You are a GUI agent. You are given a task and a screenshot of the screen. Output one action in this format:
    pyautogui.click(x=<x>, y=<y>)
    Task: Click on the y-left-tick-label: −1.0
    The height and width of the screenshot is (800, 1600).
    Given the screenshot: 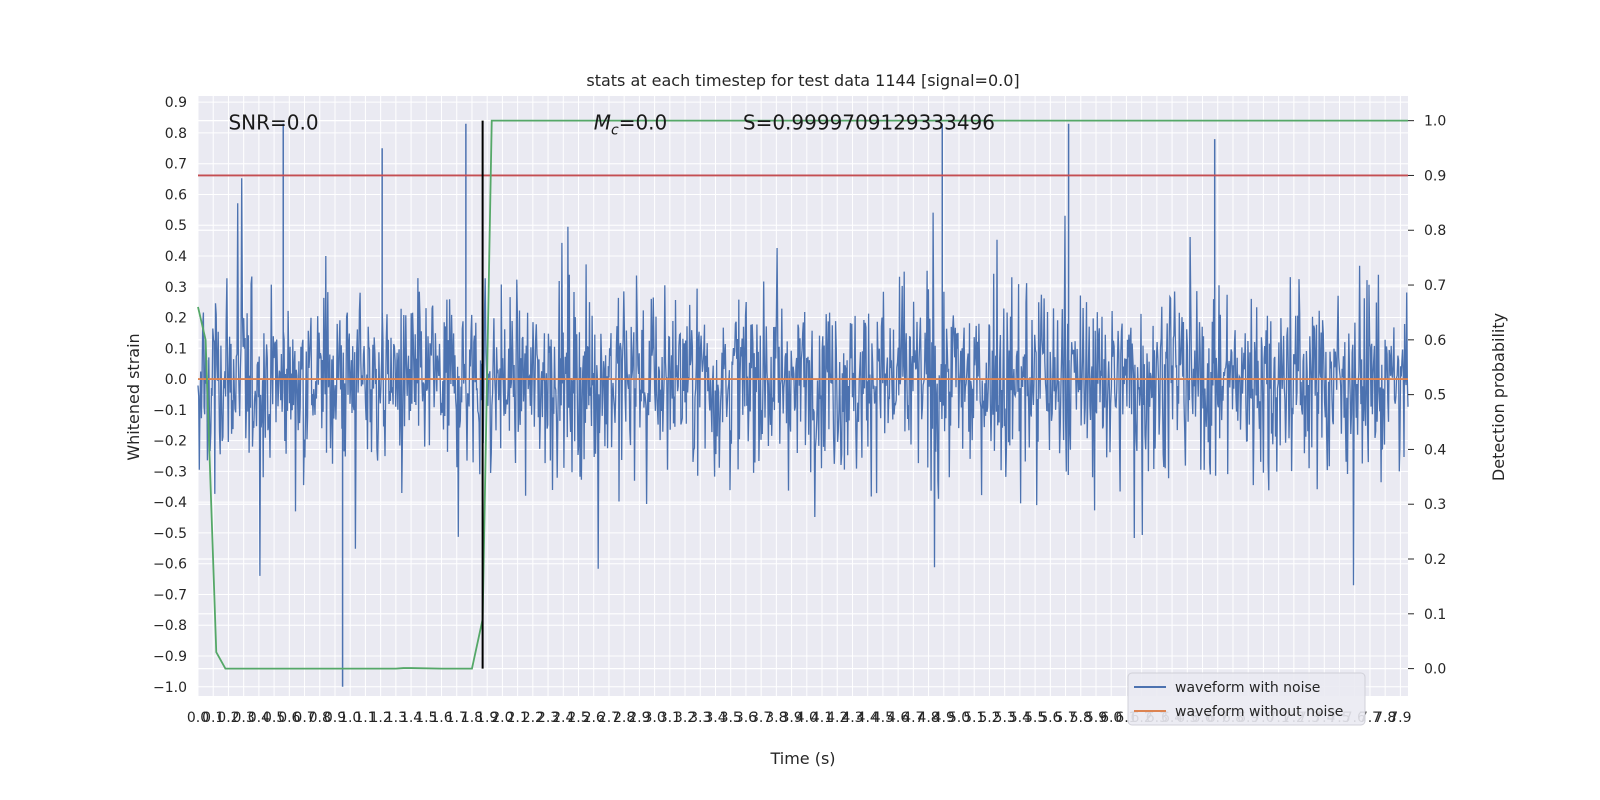 What is the action you would take?
    pyautogui.click(x=170, y=688)
    